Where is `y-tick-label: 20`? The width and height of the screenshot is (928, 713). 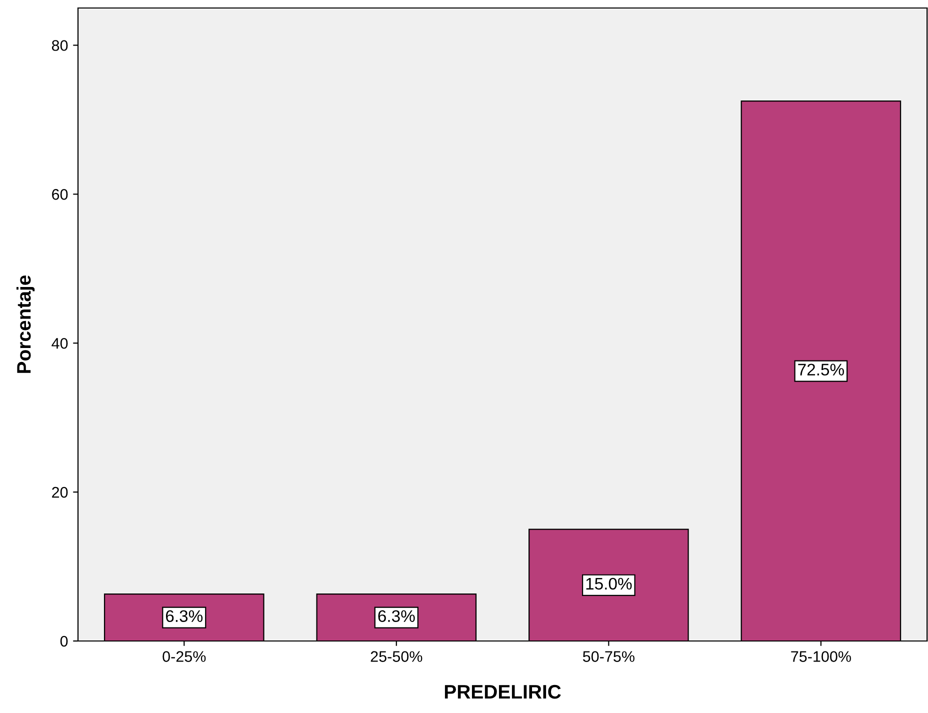
y-tick-label: 20 is located at coordinates (60, 492).